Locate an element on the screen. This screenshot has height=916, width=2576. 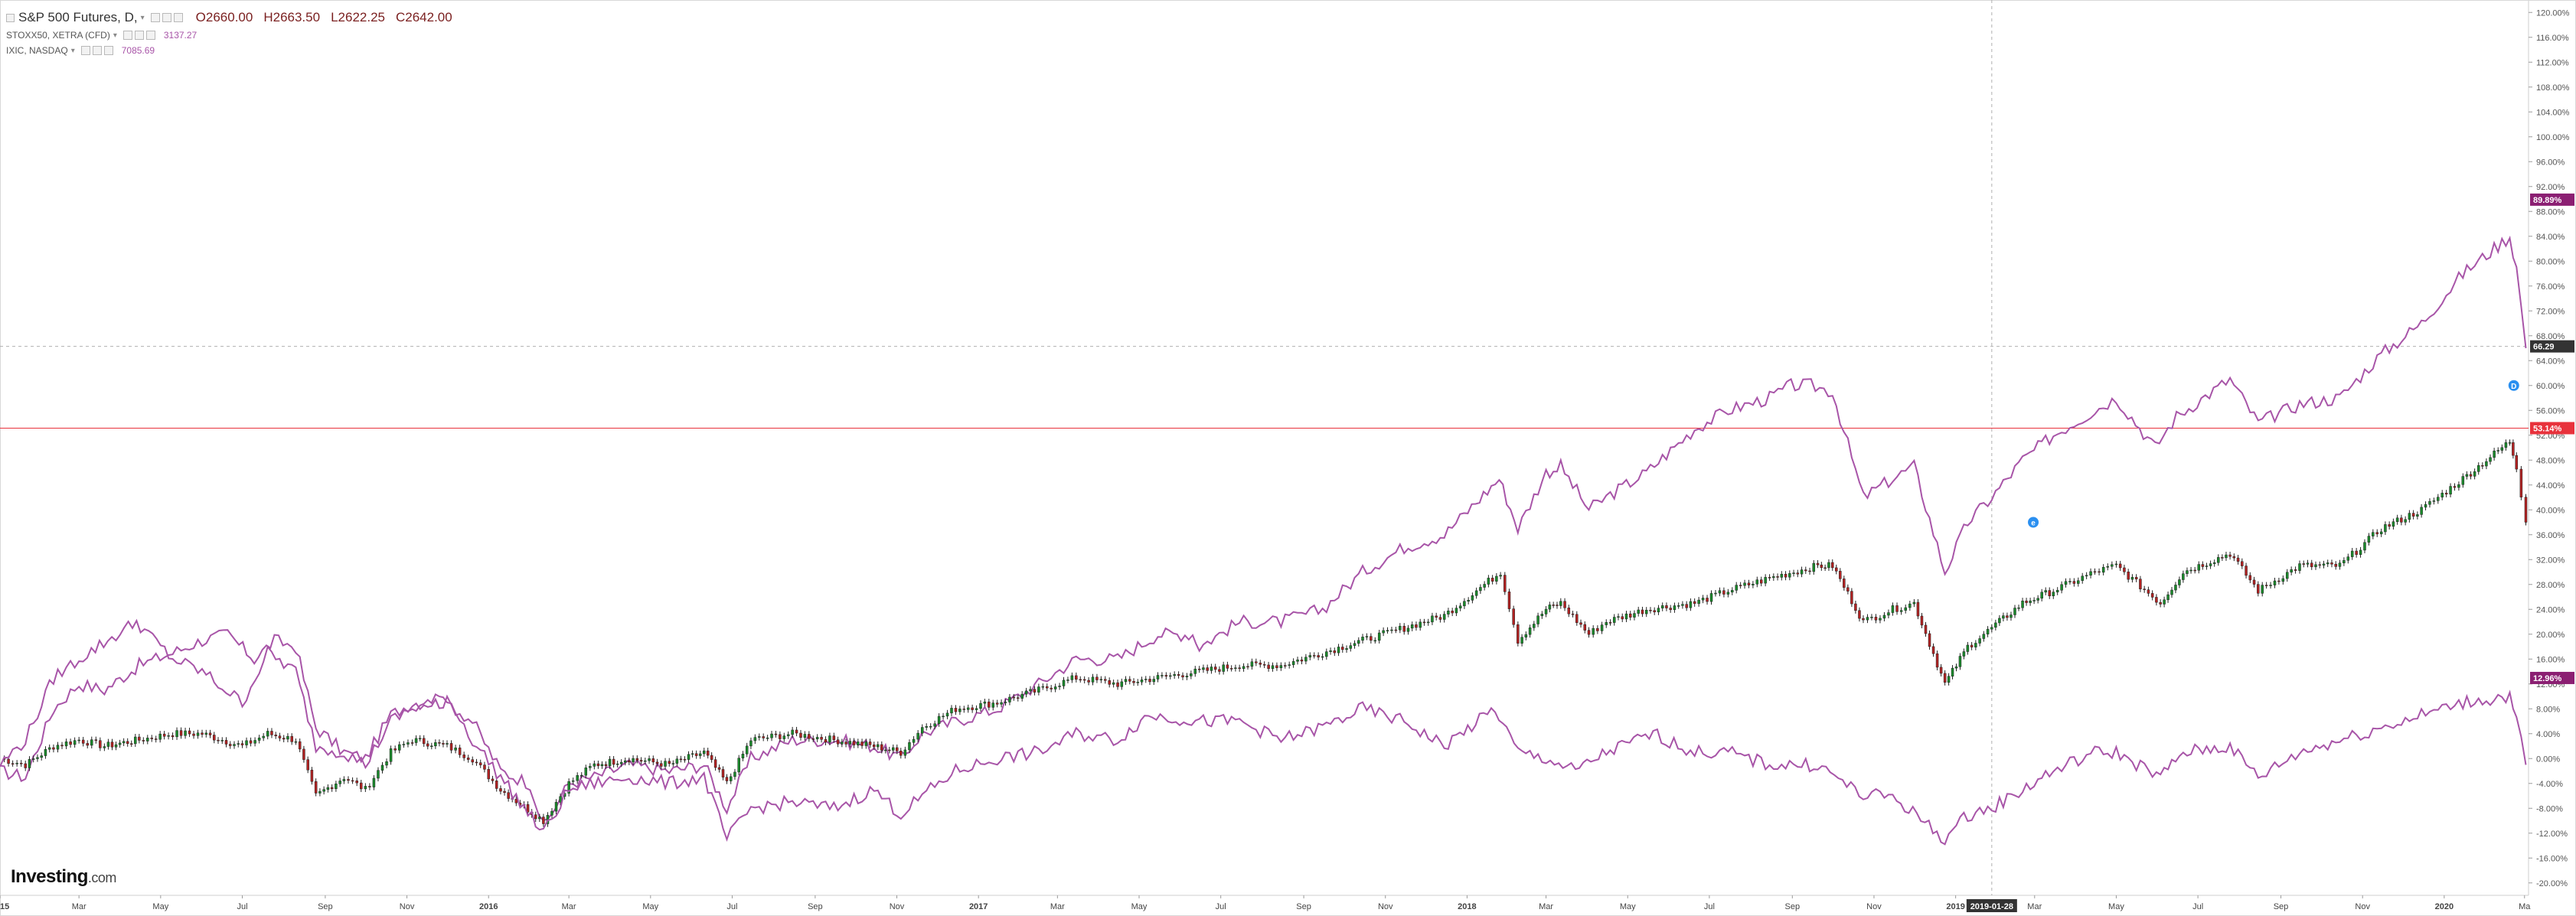
y-tick-label: -4.00% is located at coordinates (2549, 784).